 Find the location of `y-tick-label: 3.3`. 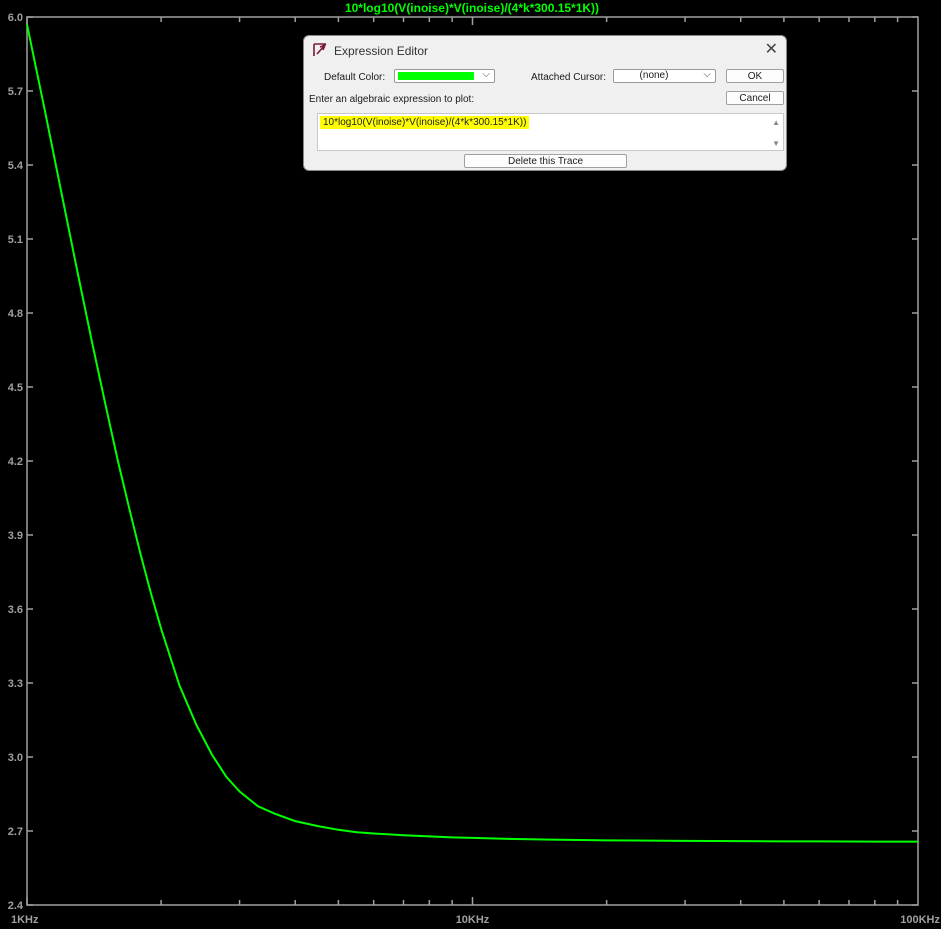

y-tick-label: 3.3 is located at coordinates (15, 684).